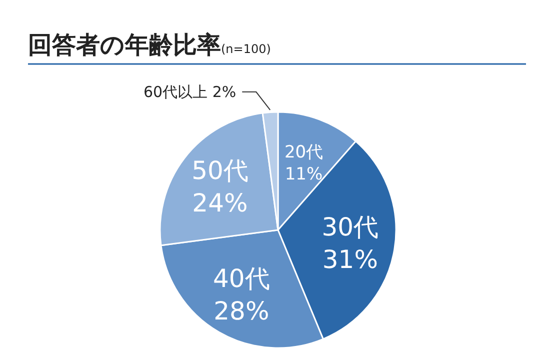  Describe the element at coordinates (220, 203) in the screenshot. I see `data-label: 24%` at that location.